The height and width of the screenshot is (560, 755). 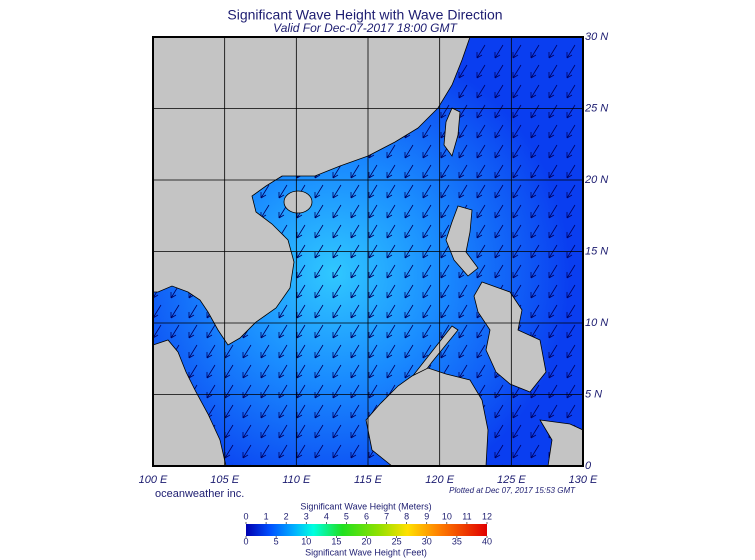 I want to click on lat-label: 0, so click(x=588, y=466).